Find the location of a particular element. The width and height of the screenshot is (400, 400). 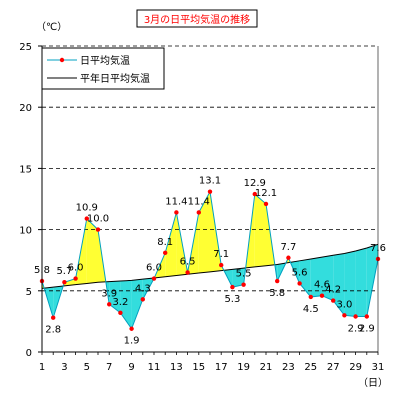

data-label: 7.1 is located at coordinates (221, 254).